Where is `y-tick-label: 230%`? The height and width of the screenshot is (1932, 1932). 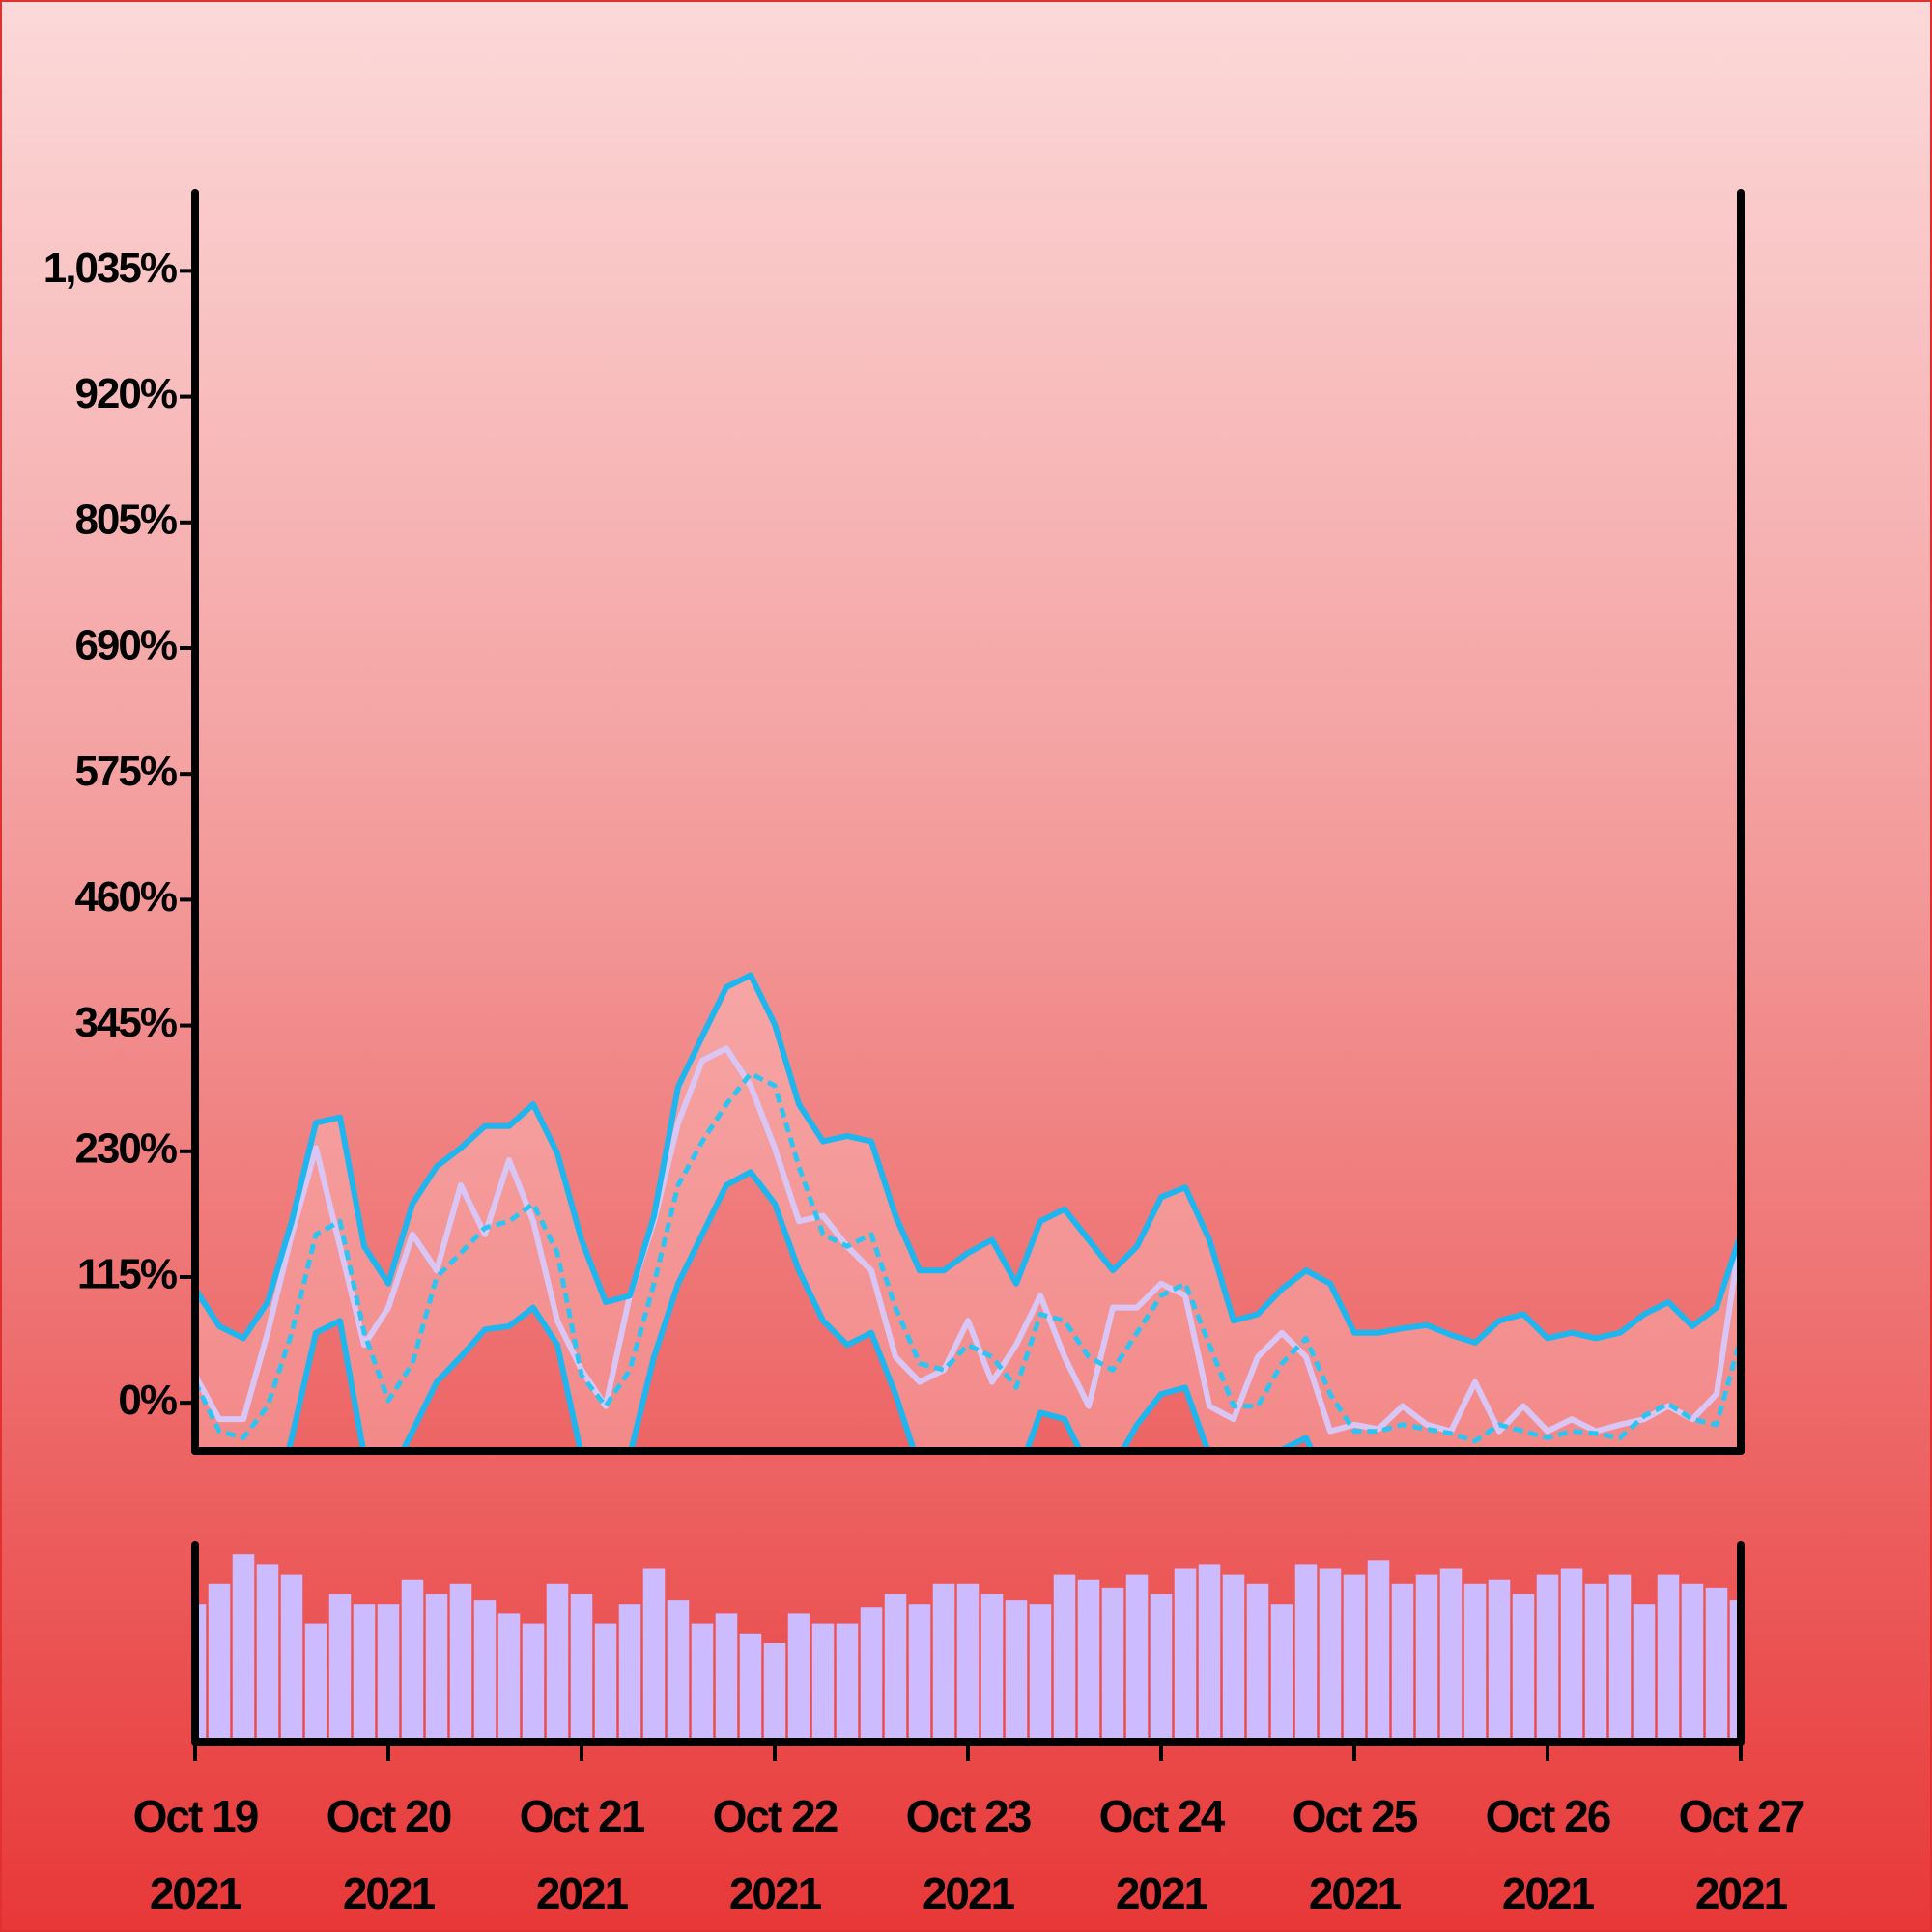
y-tick-label: 230% is located at coordinates (125, 1148).